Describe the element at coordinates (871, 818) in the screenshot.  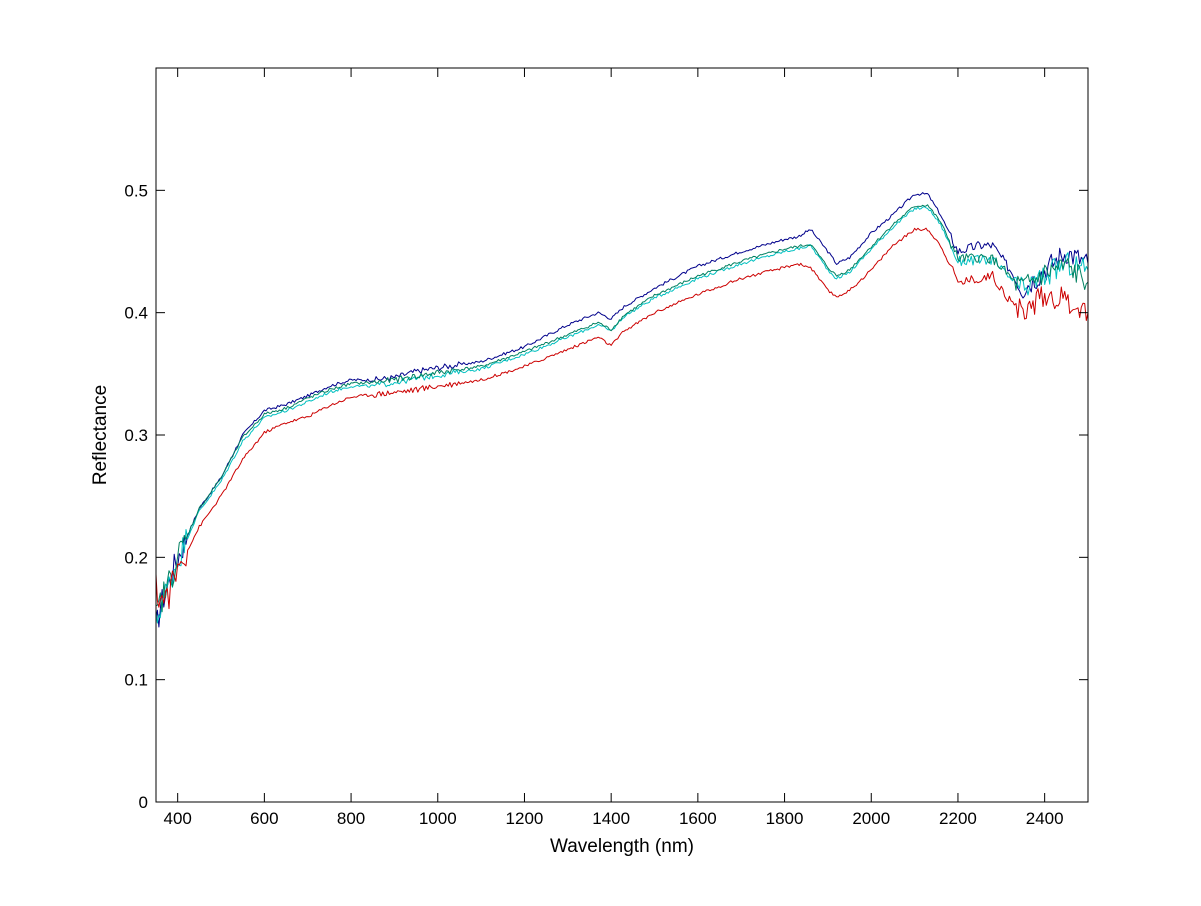
I see `x-tick-label: 2000` at that location.